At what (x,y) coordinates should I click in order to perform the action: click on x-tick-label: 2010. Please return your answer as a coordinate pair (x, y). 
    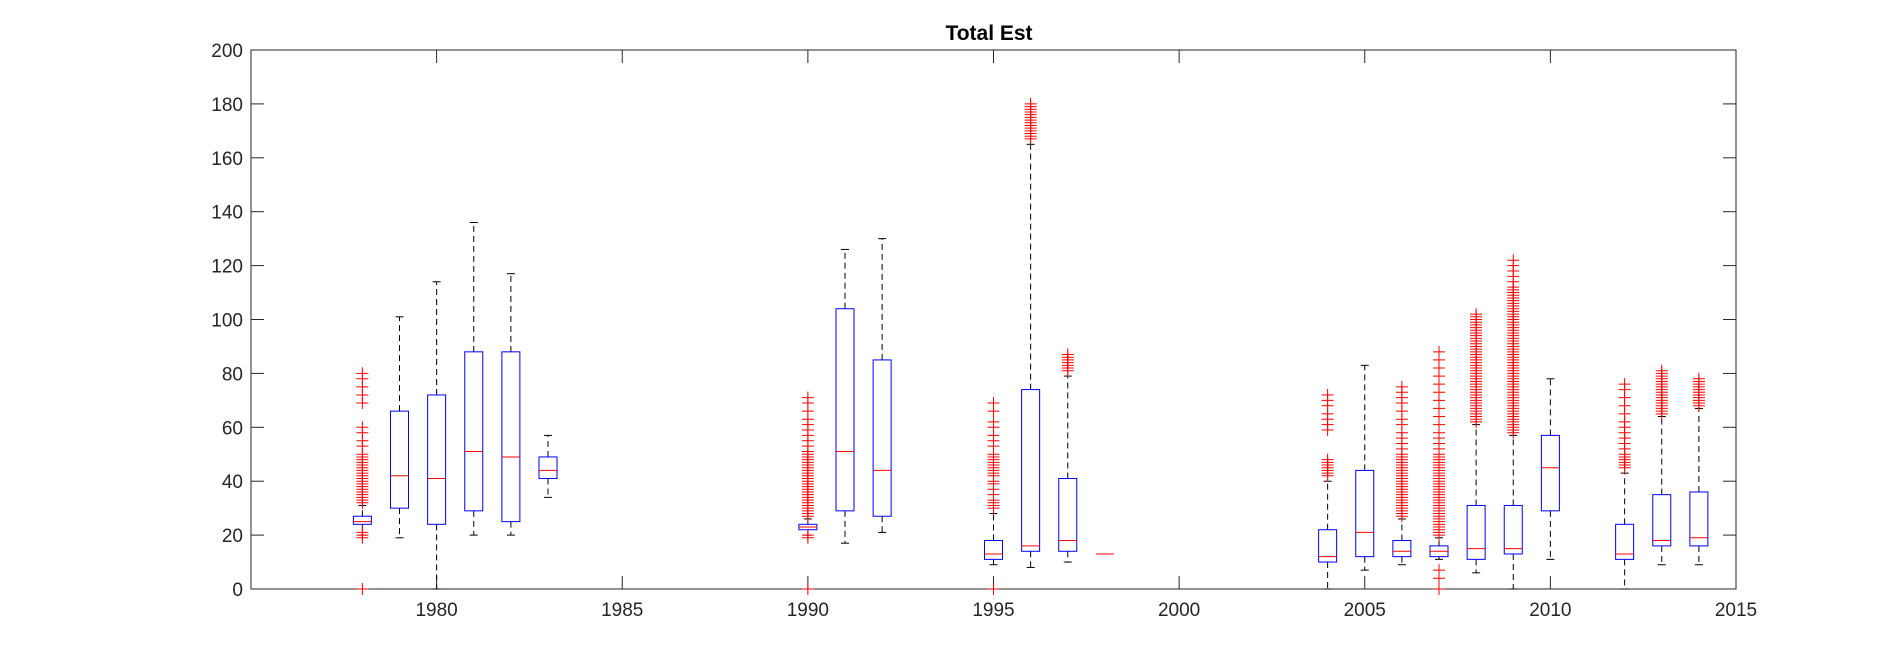
    Looking at the image, I should click on (1550, 610).